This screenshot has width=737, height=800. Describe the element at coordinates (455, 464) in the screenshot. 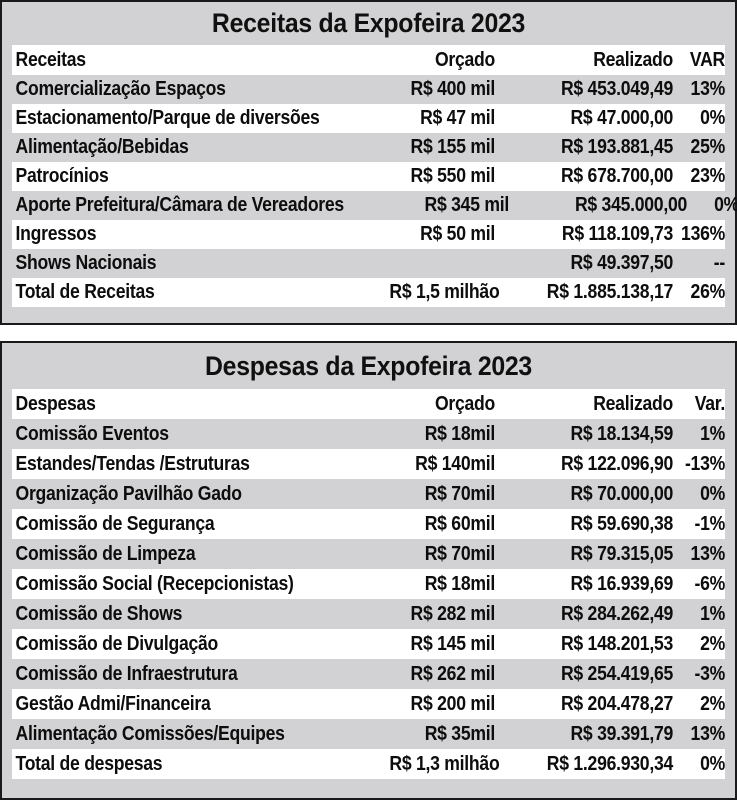

I see `orcado-value: R$ 140mil` at that location.